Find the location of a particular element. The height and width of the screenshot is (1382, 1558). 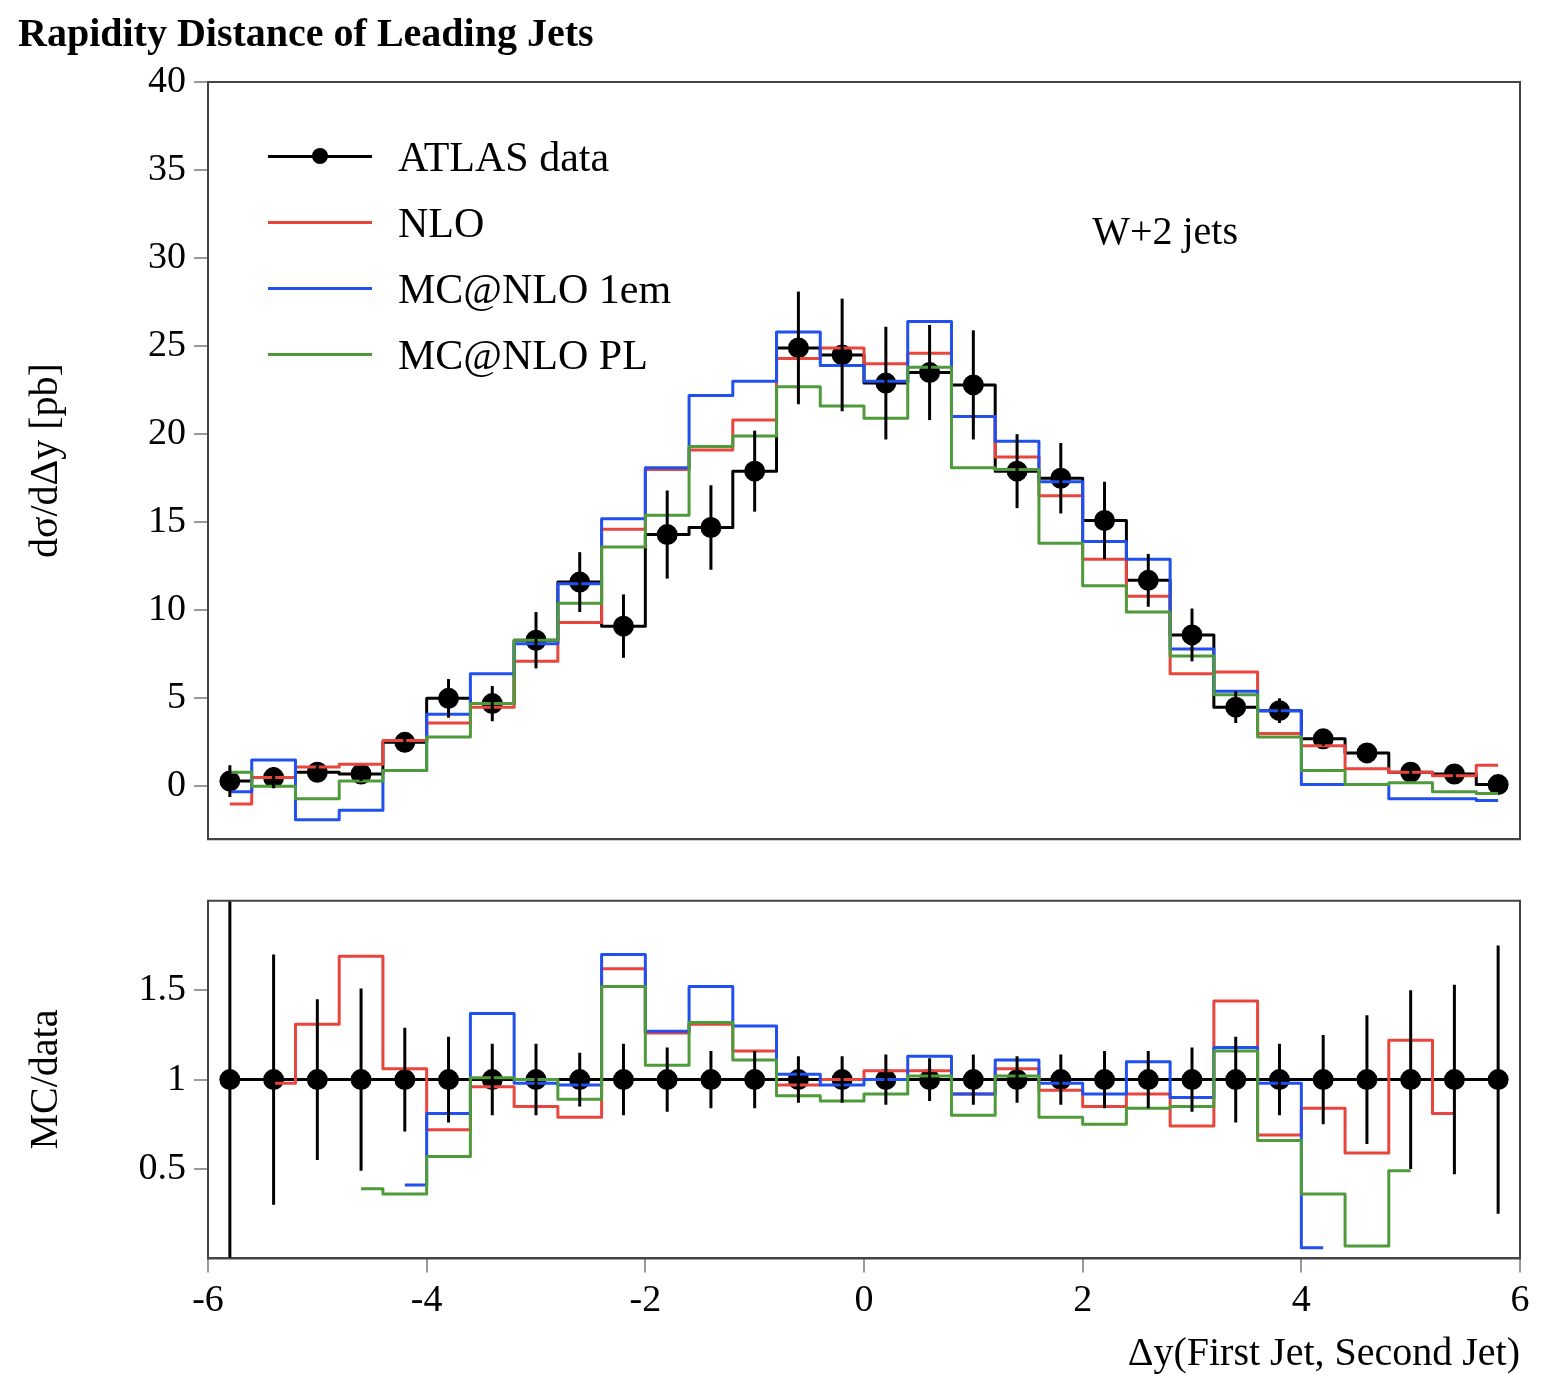

y-axis-title: dσ/dΔy [pb] is located at coordinates (43, 461).